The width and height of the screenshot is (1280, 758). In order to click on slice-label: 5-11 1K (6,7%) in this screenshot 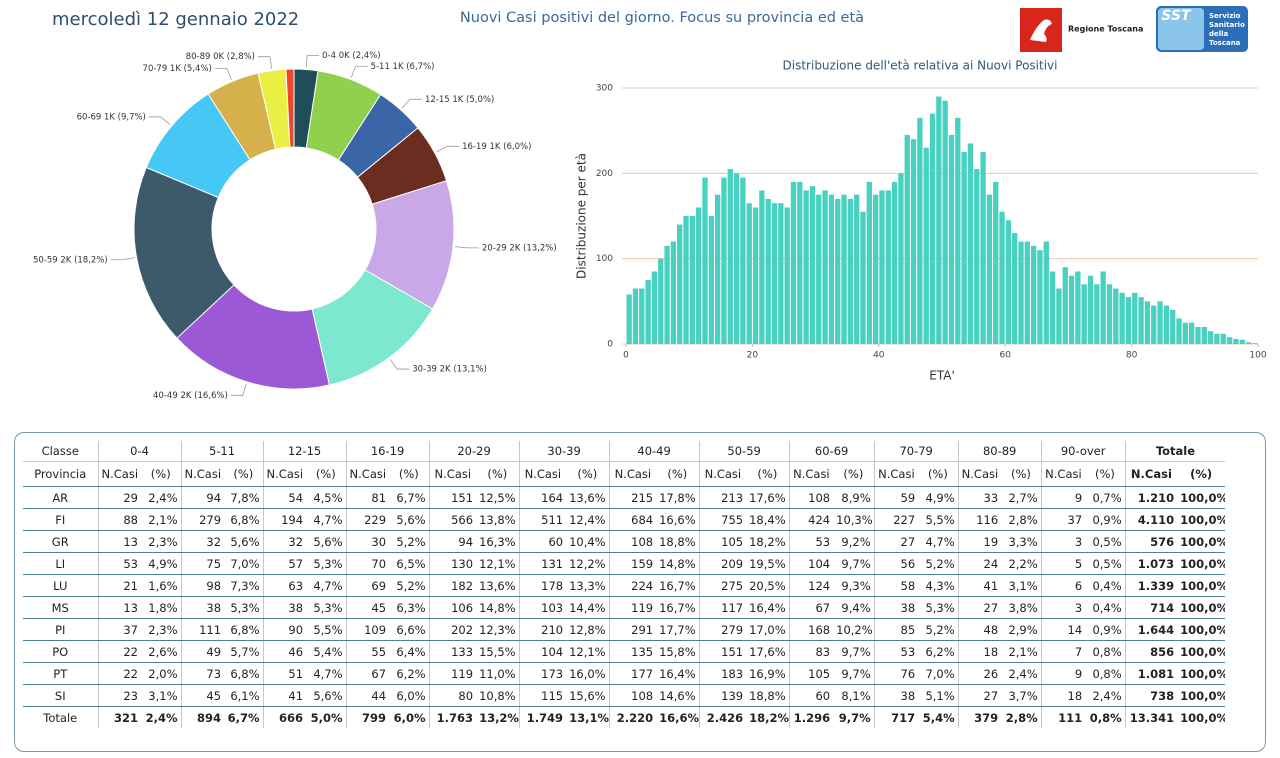, I will do `click(403, 67)`.